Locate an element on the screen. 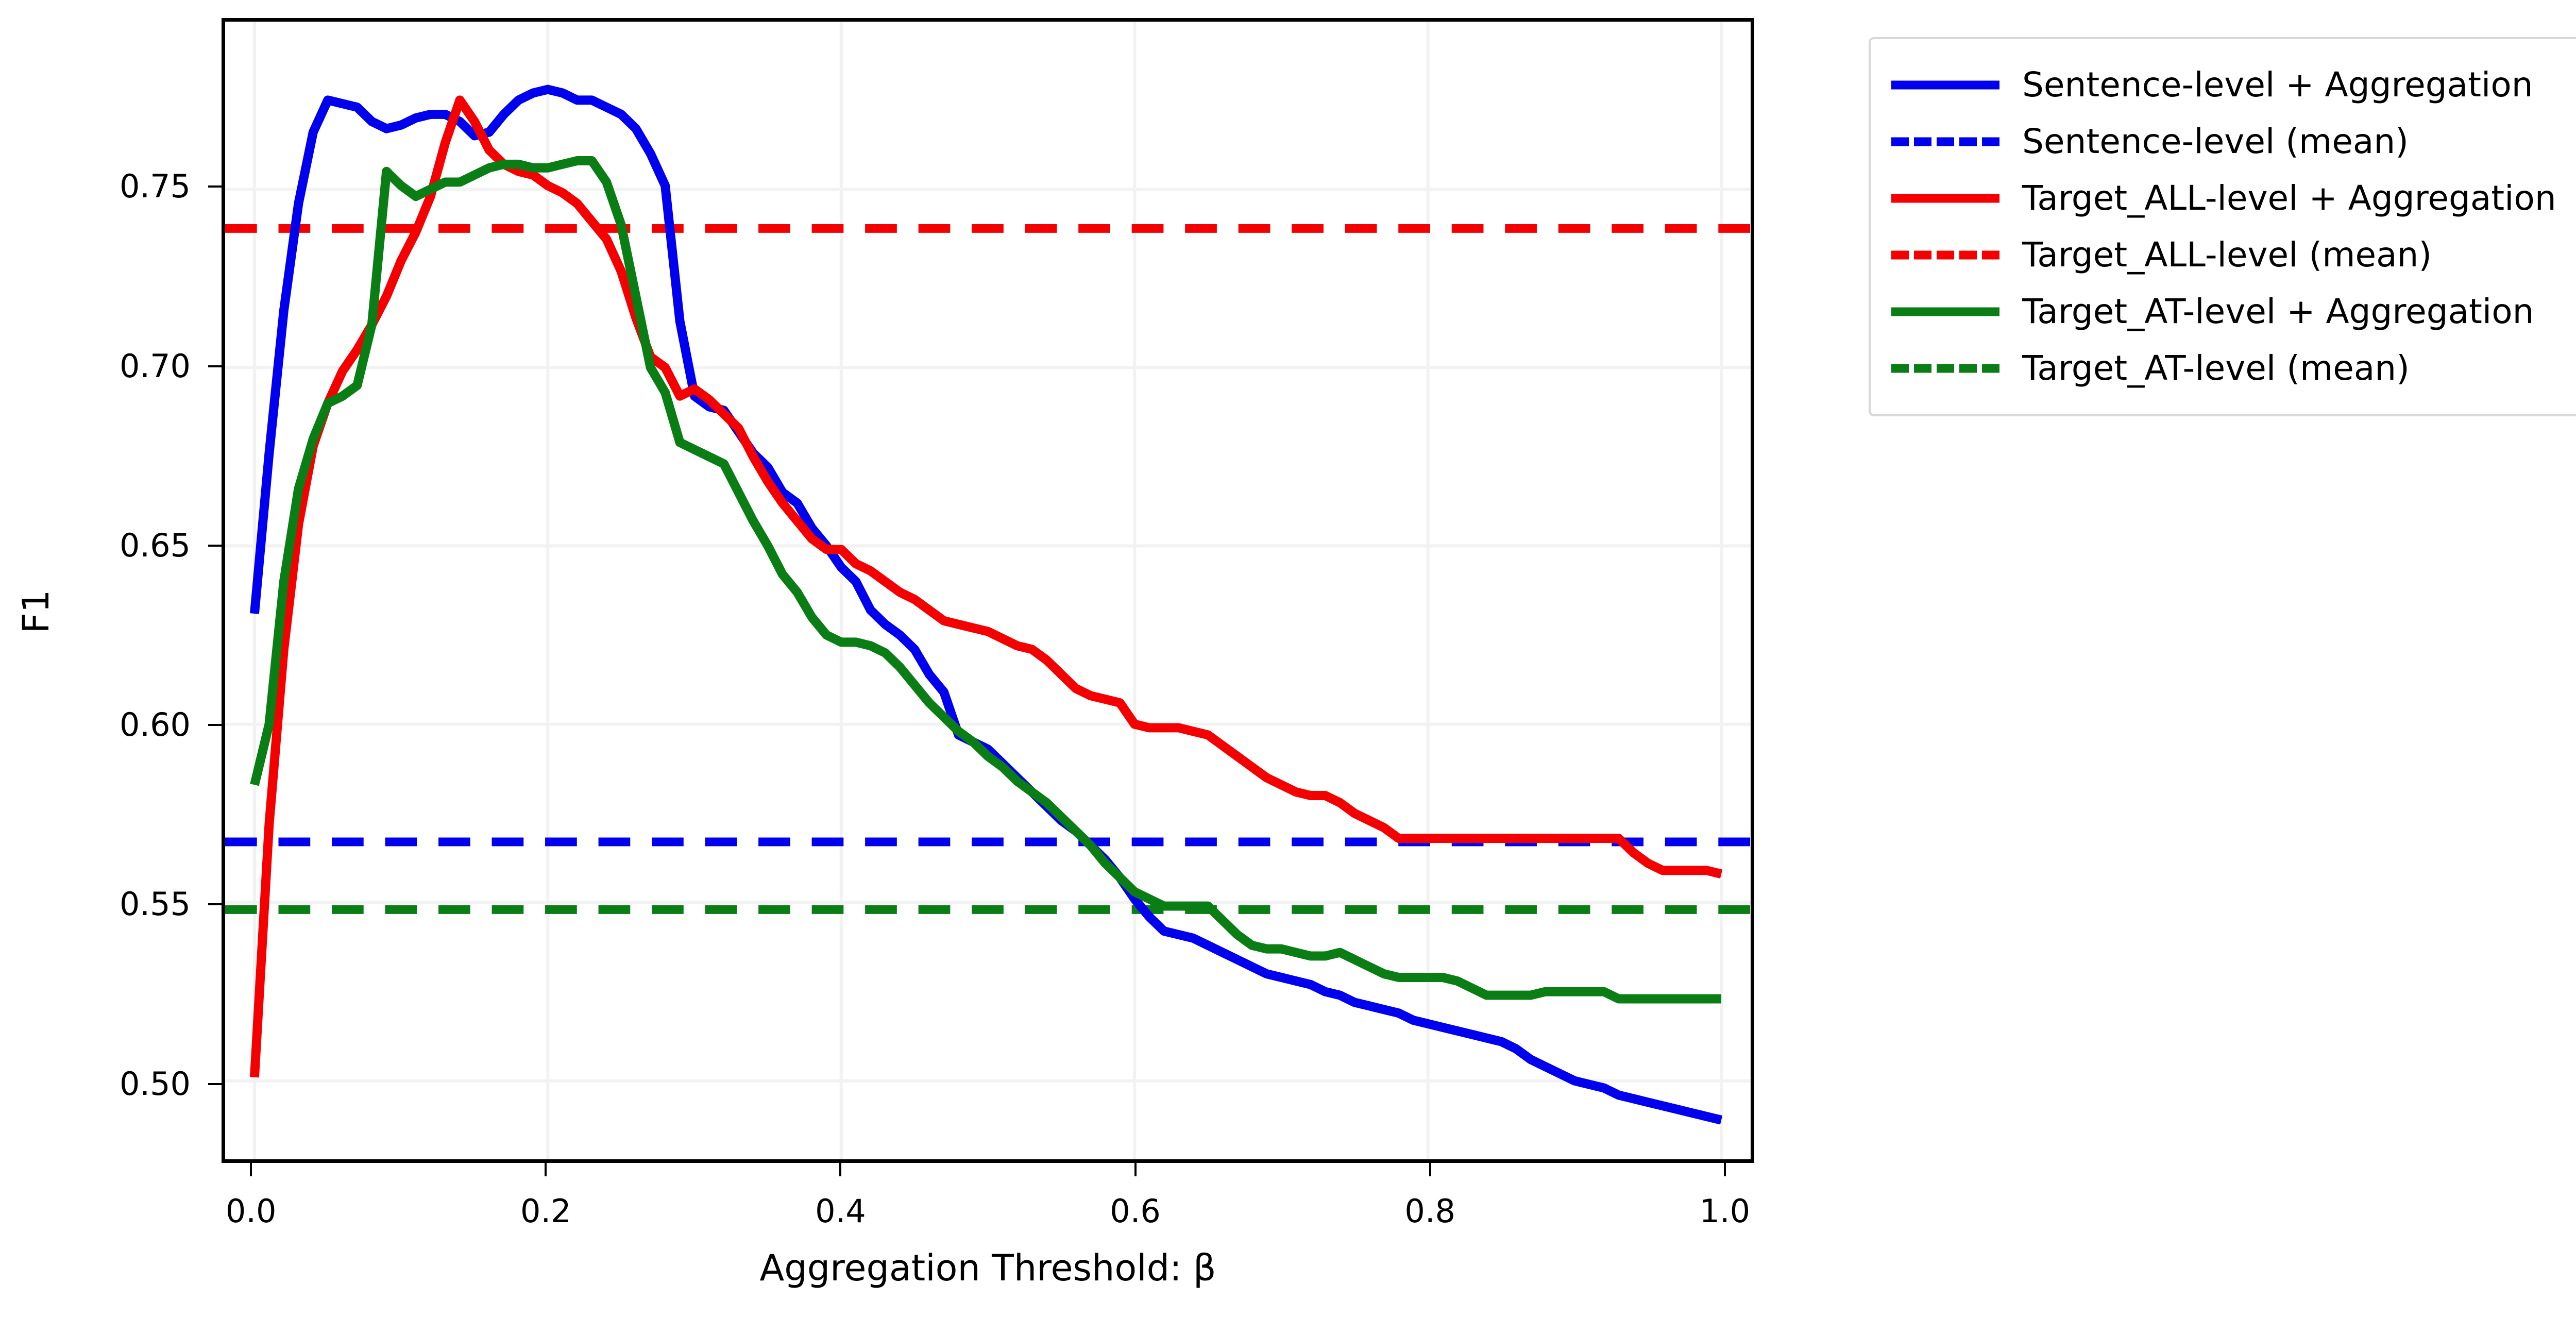 Image resolution: width=2576 pixels, height=1335 pixels. x-axis-tick-label: 0.6 is located at coordinates (1135, 1211).